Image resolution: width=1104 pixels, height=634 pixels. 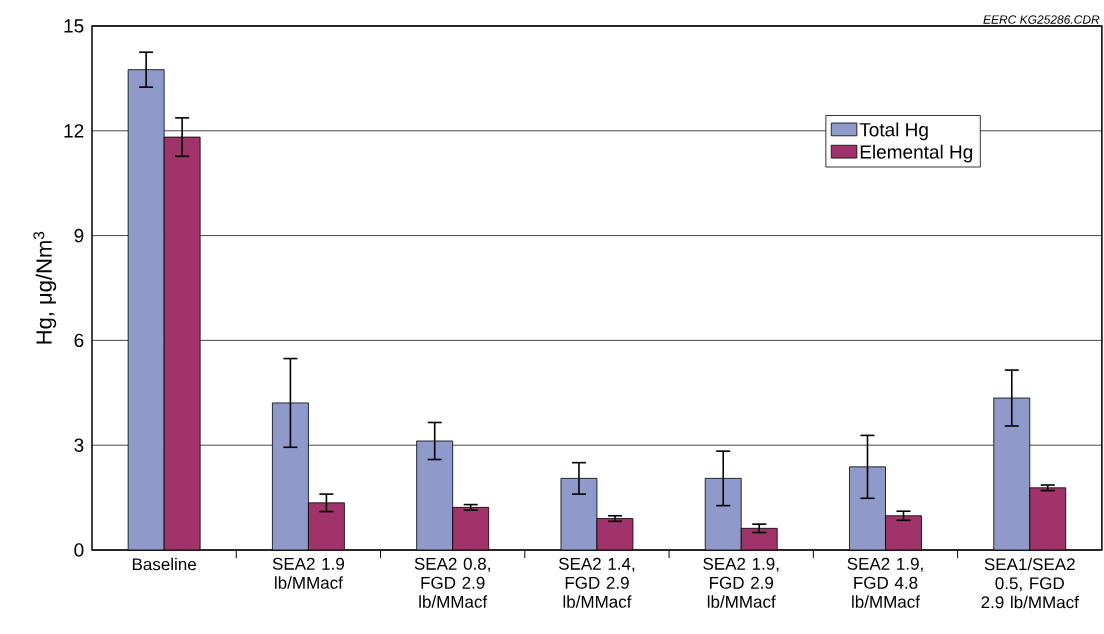 I want to click on x-tick-label: SEA2 1.4, FGD 2.9 lb/MMacf, so click(x=596, y=582).